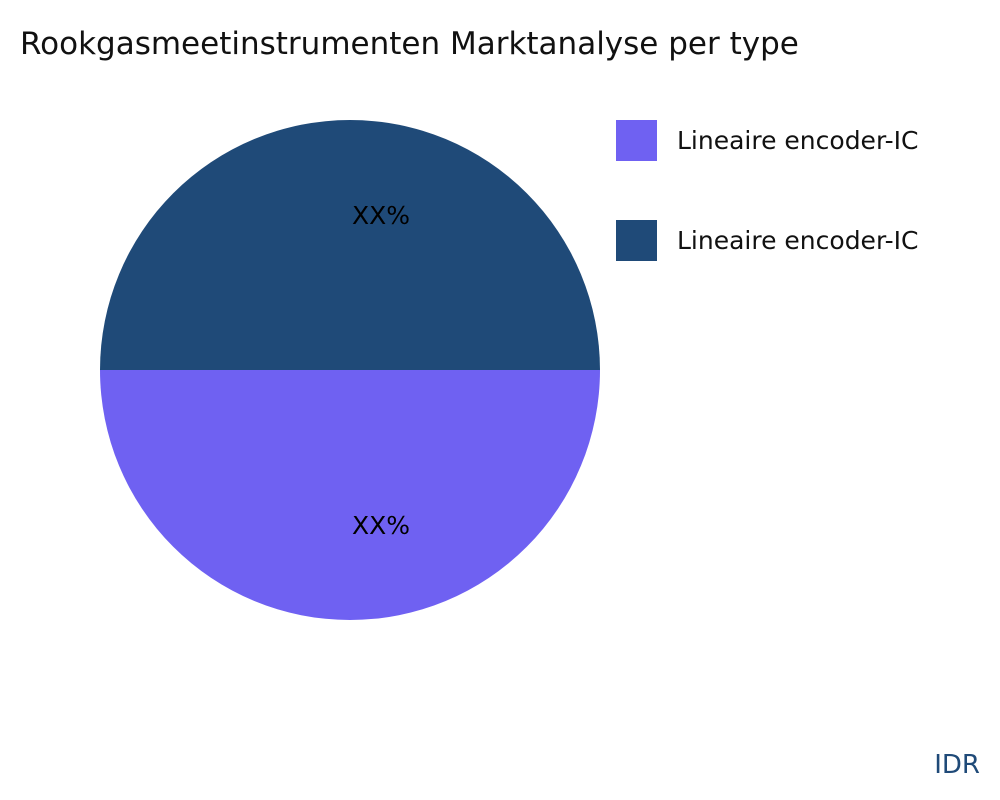  What do you see at coordinates (957, 765) in the screenshot?
I see `brand-logo: IDR` at bounding box center [957, 765].